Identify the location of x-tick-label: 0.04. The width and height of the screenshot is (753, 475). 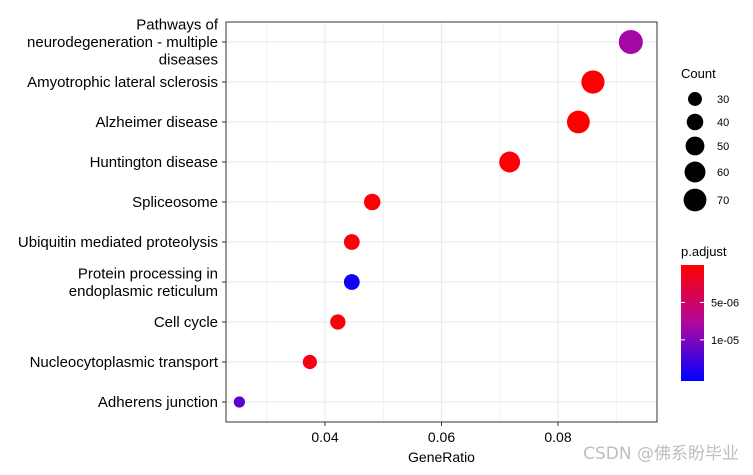
(324, 437).